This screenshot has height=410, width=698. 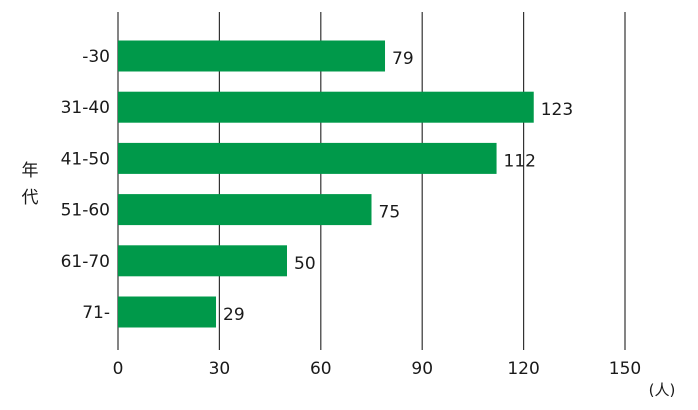 I want to click on bar--30, so click(x=252, y=56).